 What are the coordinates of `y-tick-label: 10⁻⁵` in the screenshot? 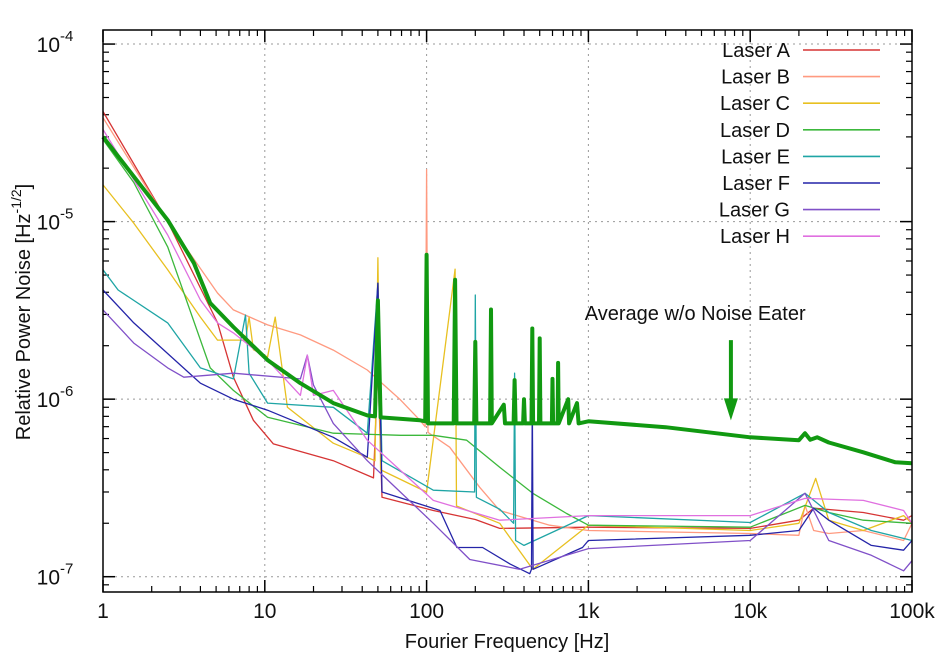 It's located at (55, 220).